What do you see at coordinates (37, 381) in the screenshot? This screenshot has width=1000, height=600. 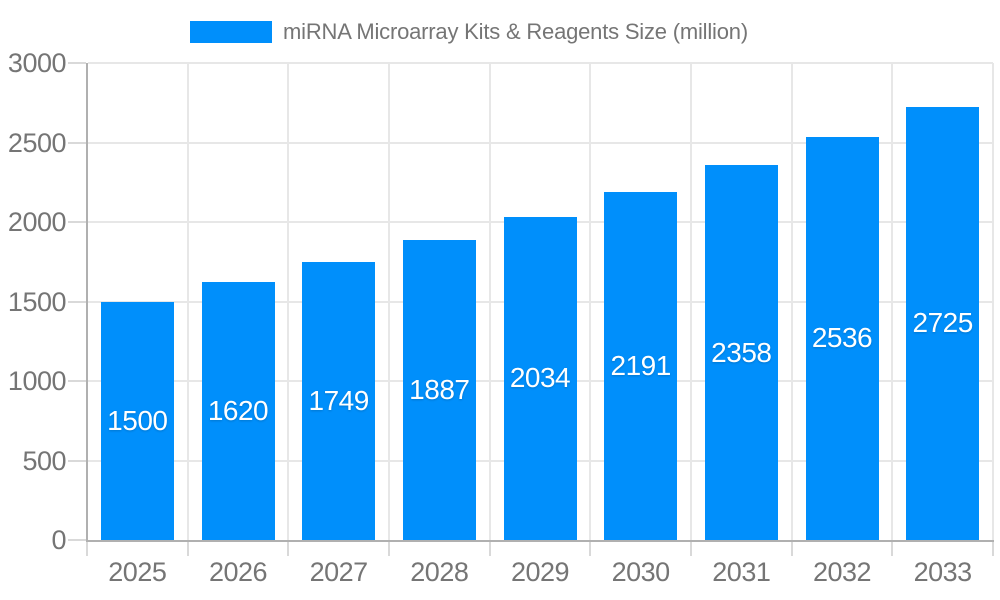 I see `y-axis-tick-label: 1000` at bounding box center [37, 381].